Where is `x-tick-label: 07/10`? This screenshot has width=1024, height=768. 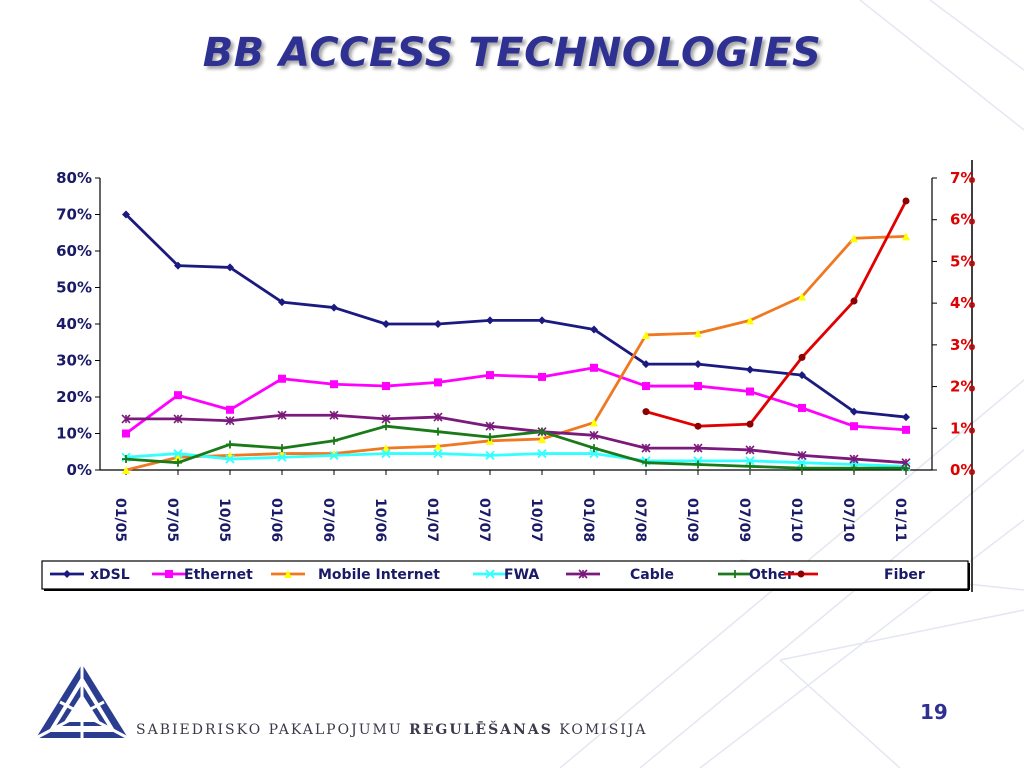 x-tick-label: 07/10 is located at coordinates (848, 520).